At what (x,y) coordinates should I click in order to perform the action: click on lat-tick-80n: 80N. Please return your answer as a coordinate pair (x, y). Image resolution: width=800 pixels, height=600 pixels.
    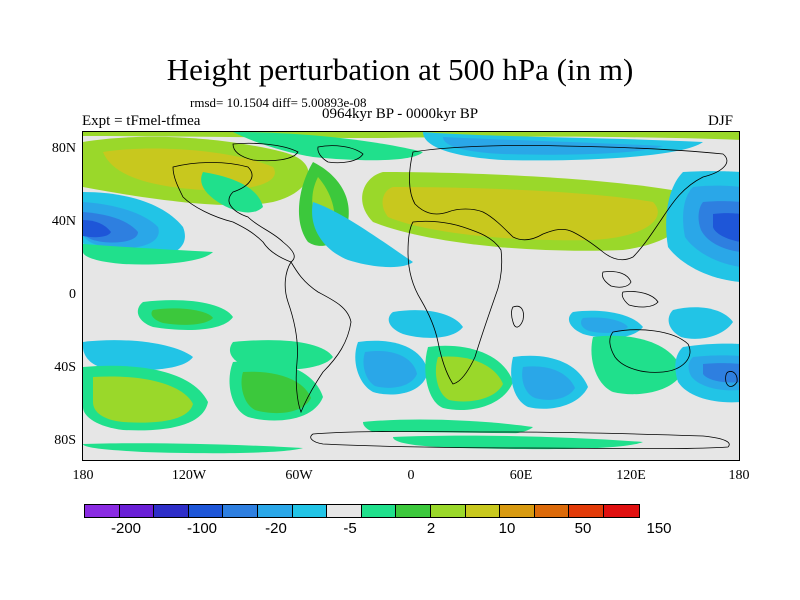
    Looking at the image, I should click on (63, 148).